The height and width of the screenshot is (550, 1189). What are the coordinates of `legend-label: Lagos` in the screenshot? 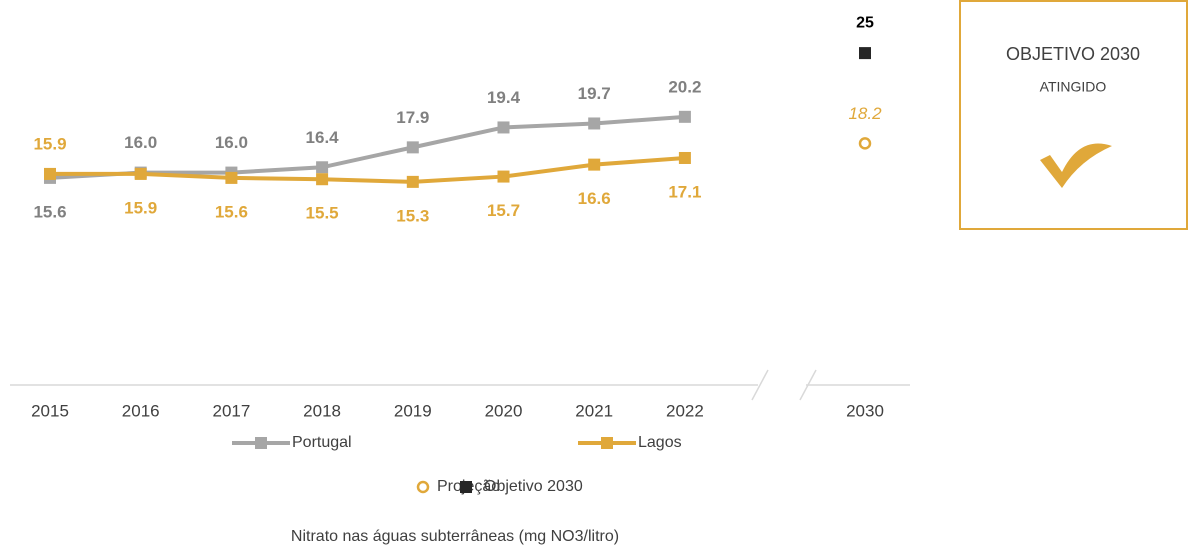 It's located at (660, 442).